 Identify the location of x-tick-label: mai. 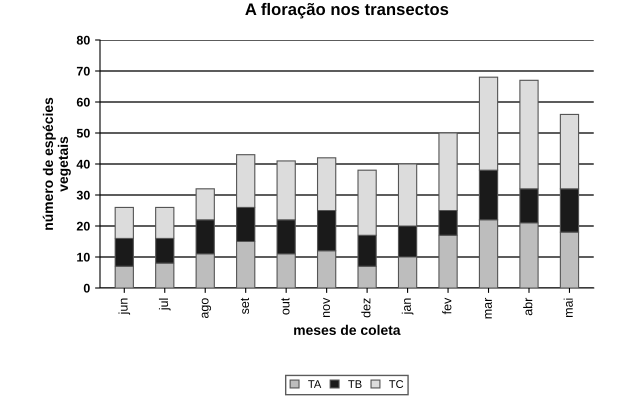
(568, 308).